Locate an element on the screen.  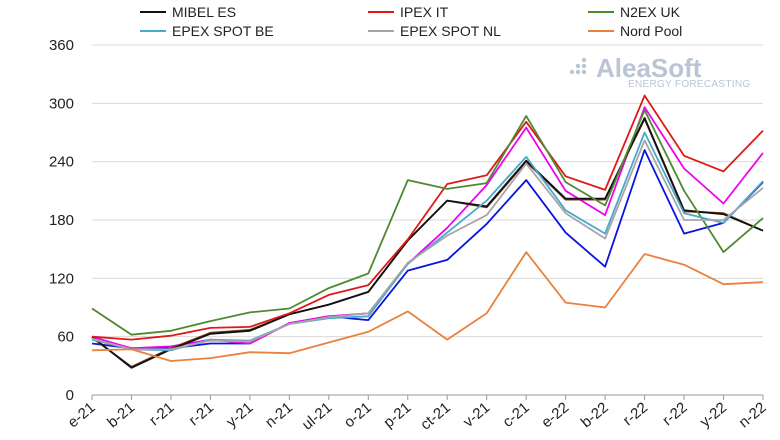
watermark-dots-icon is located at coordinates (578, 66).